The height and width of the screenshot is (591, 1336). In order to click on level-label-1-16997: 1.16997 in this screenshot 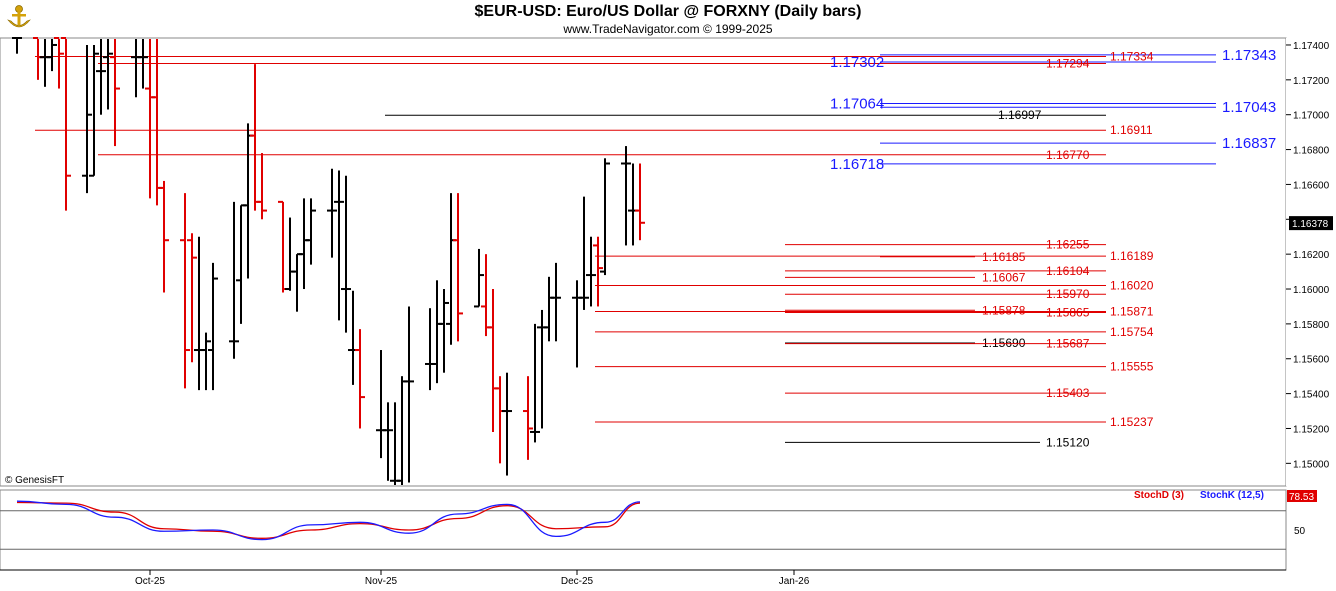, I will do `click(1020, 115)`.